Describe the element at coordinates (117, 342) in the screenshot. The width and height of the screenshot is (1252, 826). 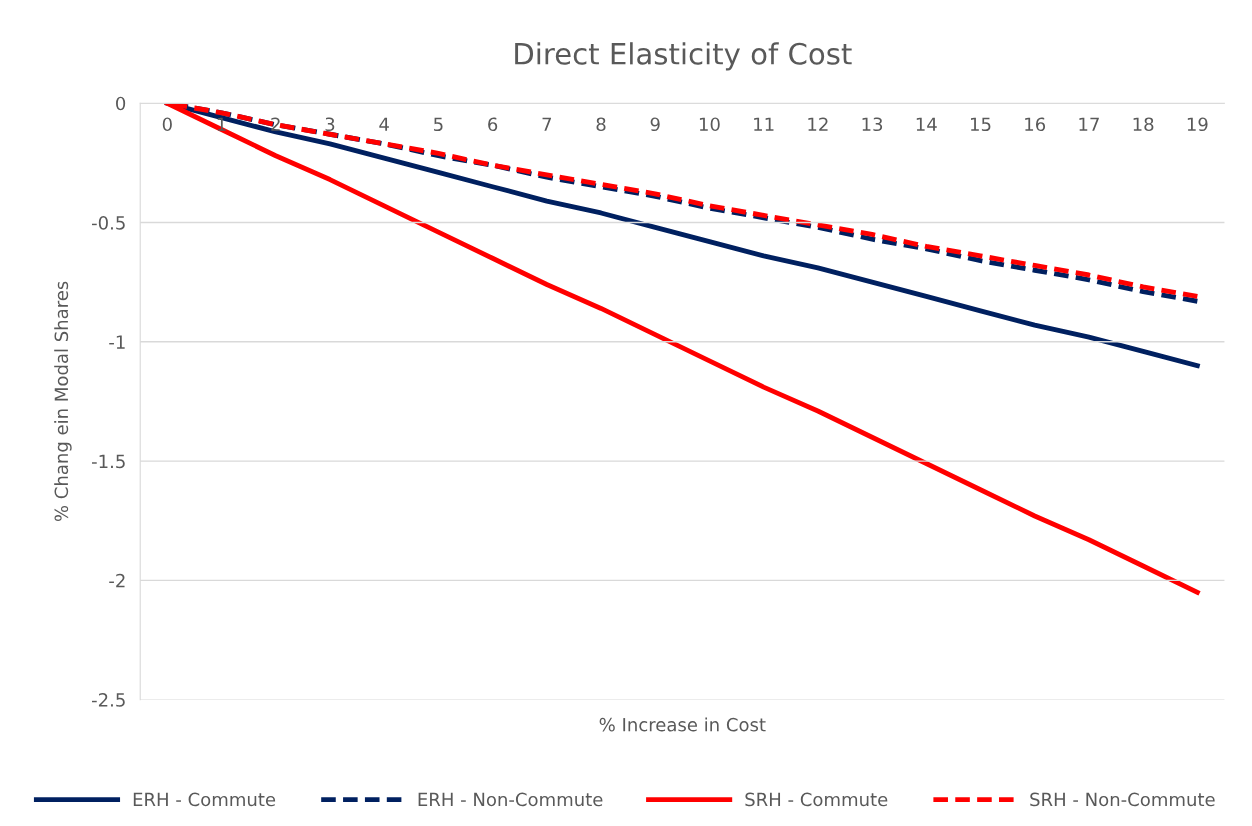
I see `y-tick-label: -1` at that location.